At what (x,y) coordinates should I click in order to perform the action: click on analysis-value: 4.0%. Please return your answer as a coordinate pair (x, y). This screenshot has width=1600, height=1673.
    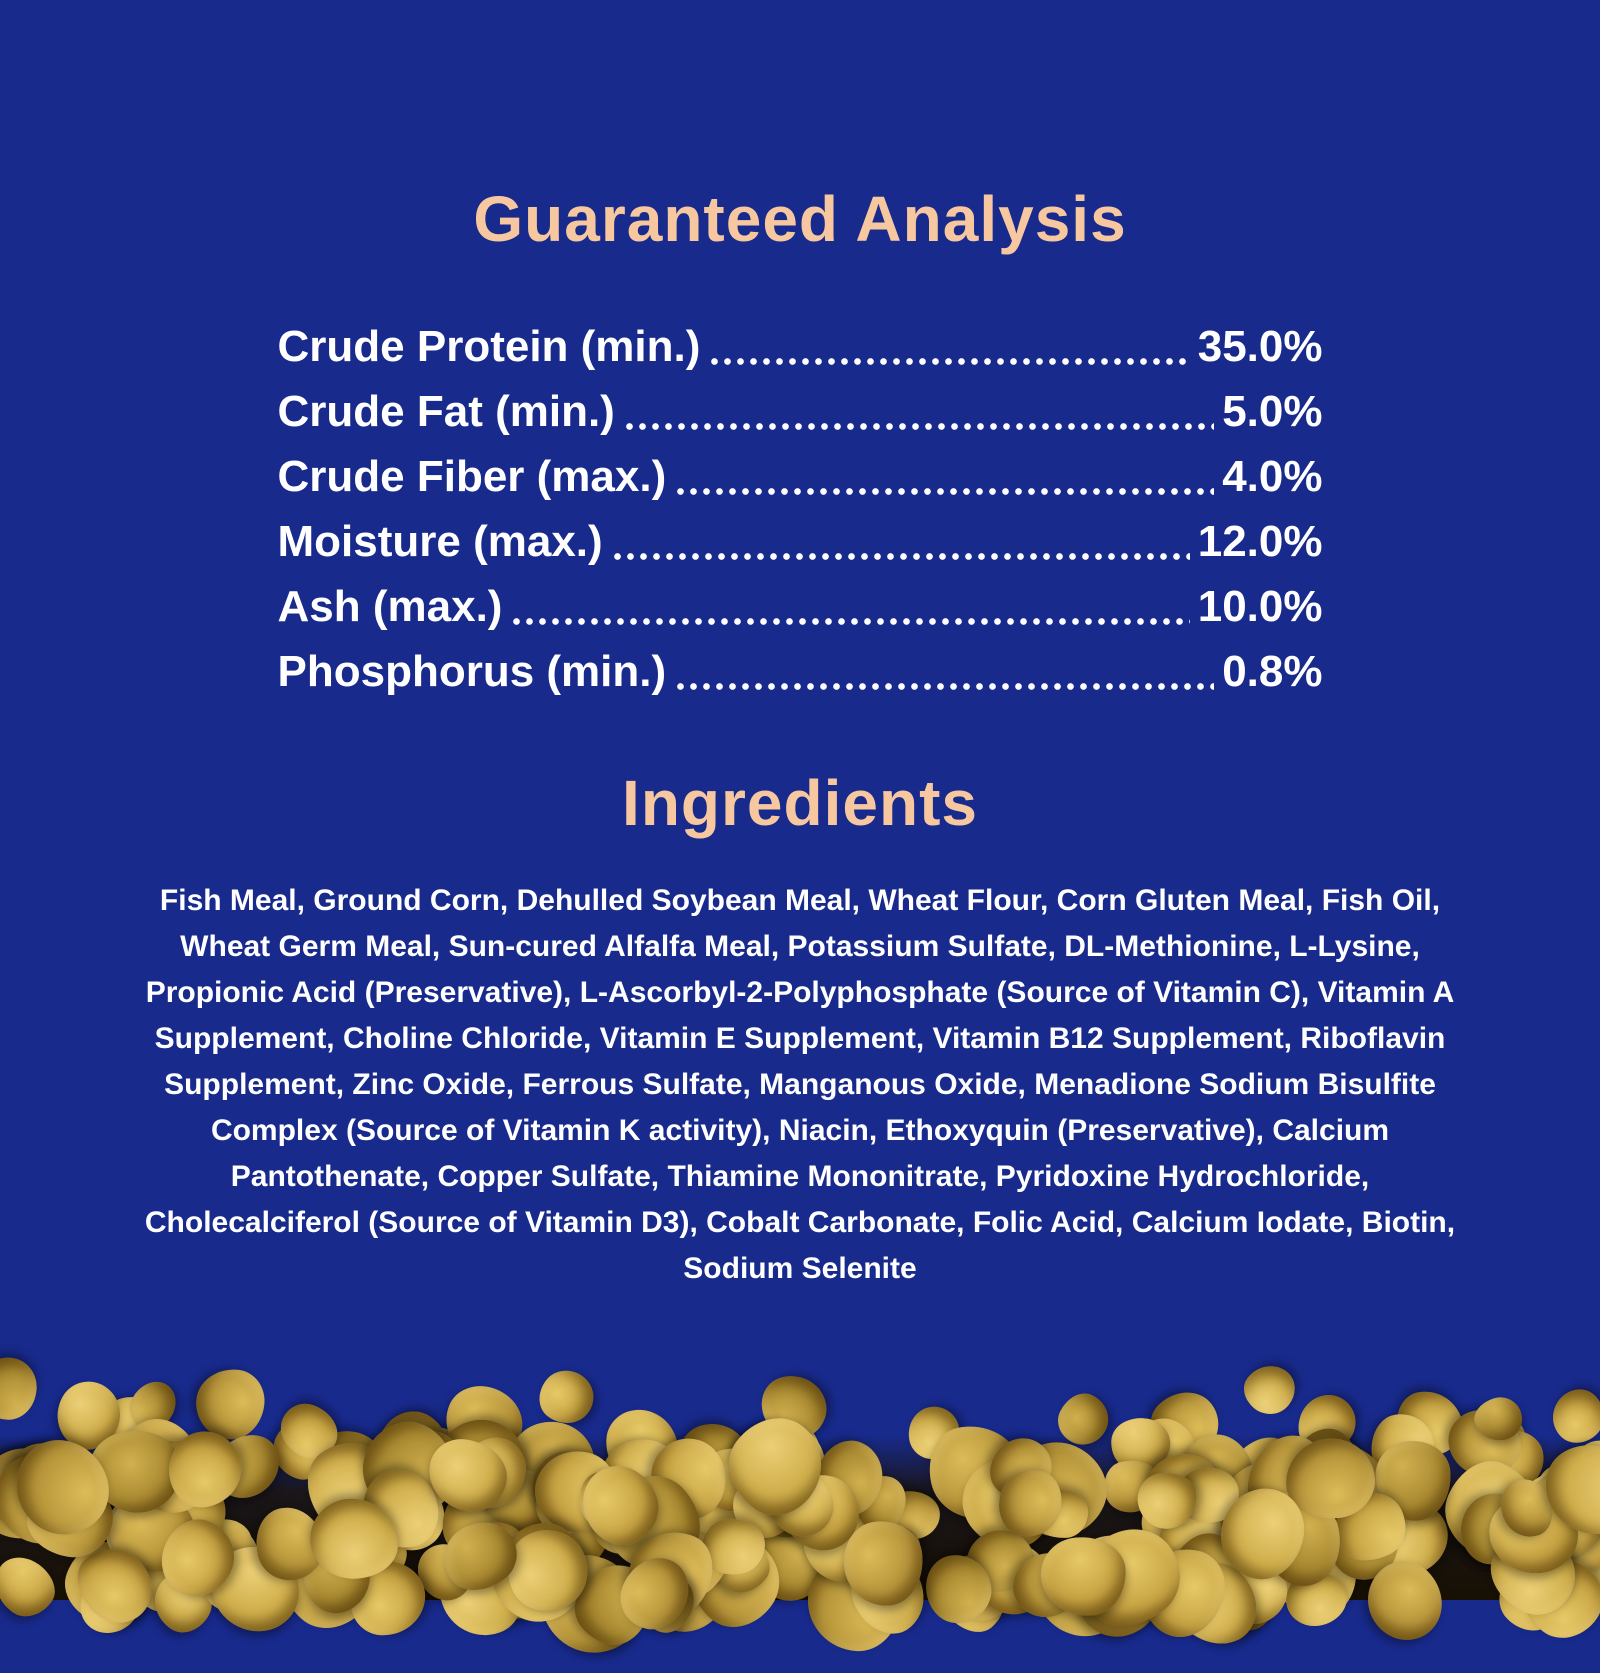
    Looking at the image, I should click on (1272, 476).